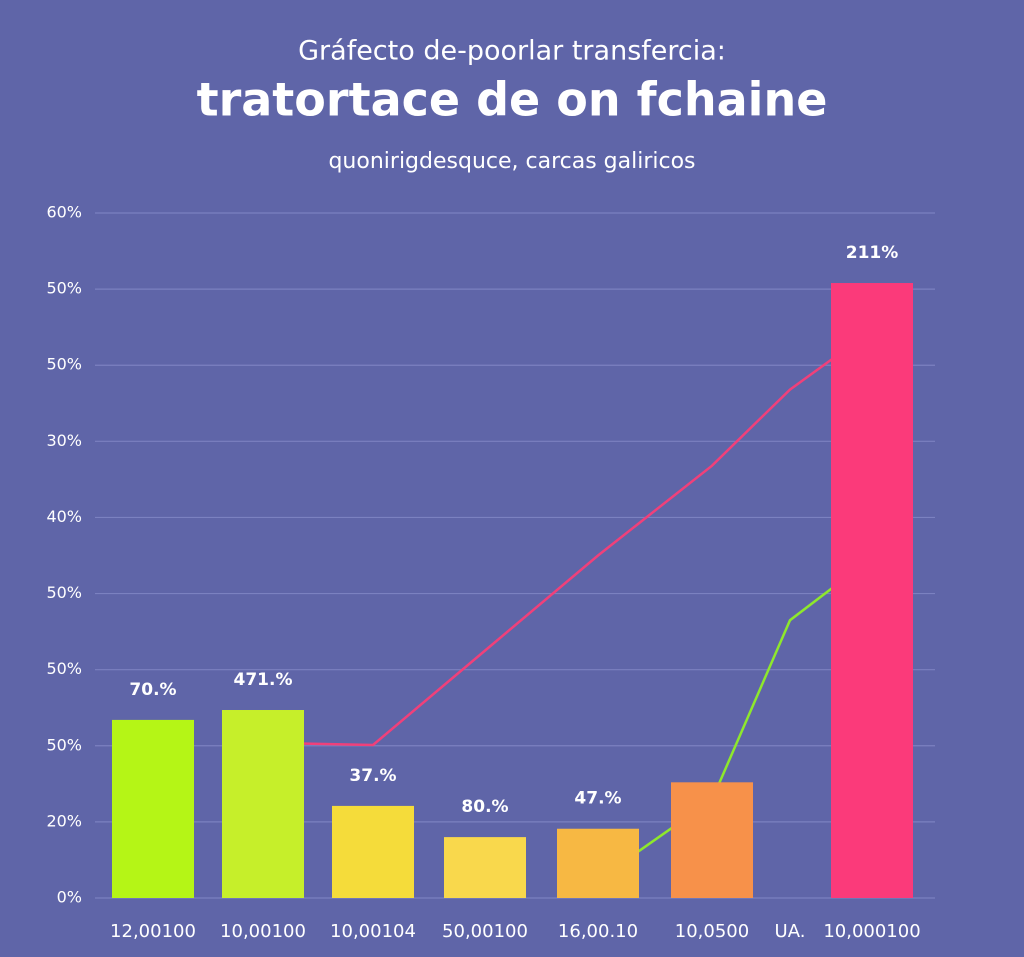 This screenshot has height=957, width=1024. Describe the element at coordinates (712, 931) in the screenshot. I see `x-tick-label: 10,0500` at that location.